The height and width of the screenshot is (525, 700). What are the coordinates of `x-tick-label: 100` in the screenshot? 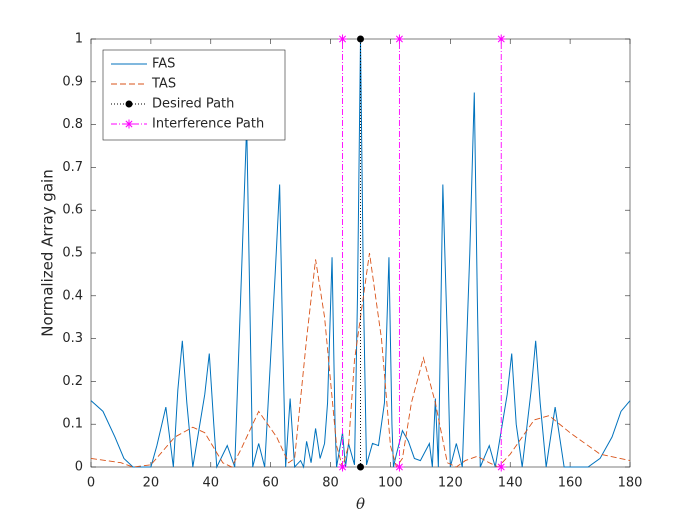 It's located at (390, 483).